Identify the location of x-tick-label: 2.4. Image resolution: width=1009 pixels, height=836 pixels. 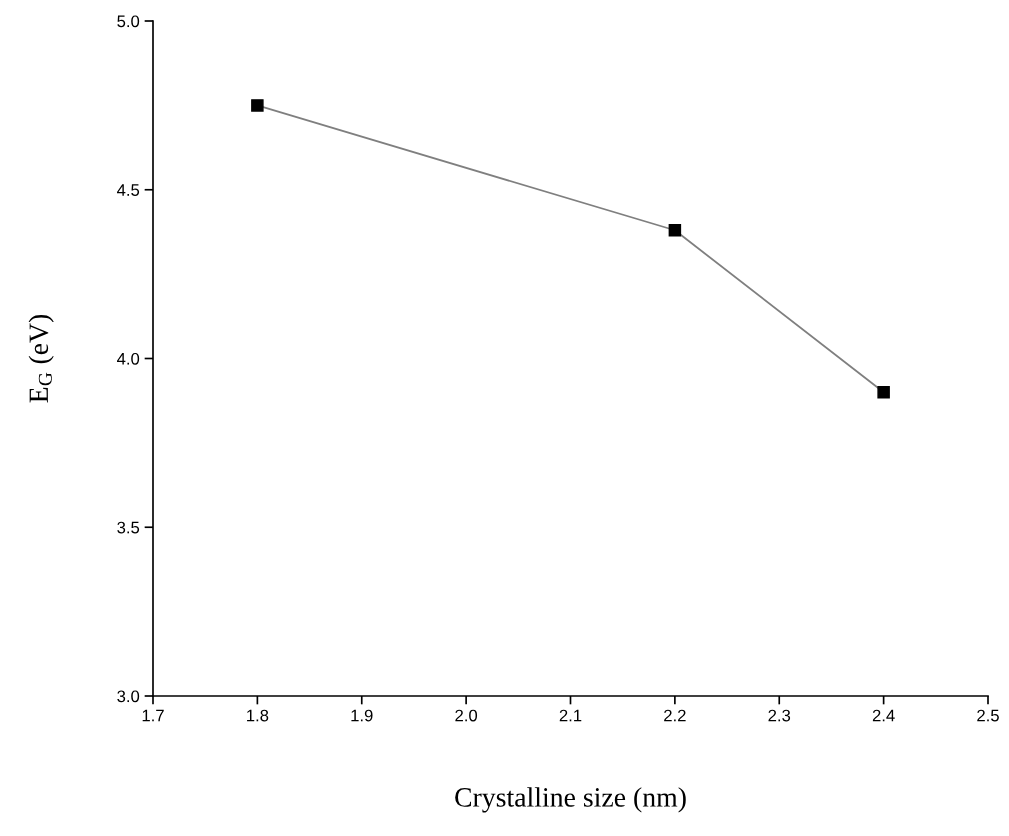
(883, 715).